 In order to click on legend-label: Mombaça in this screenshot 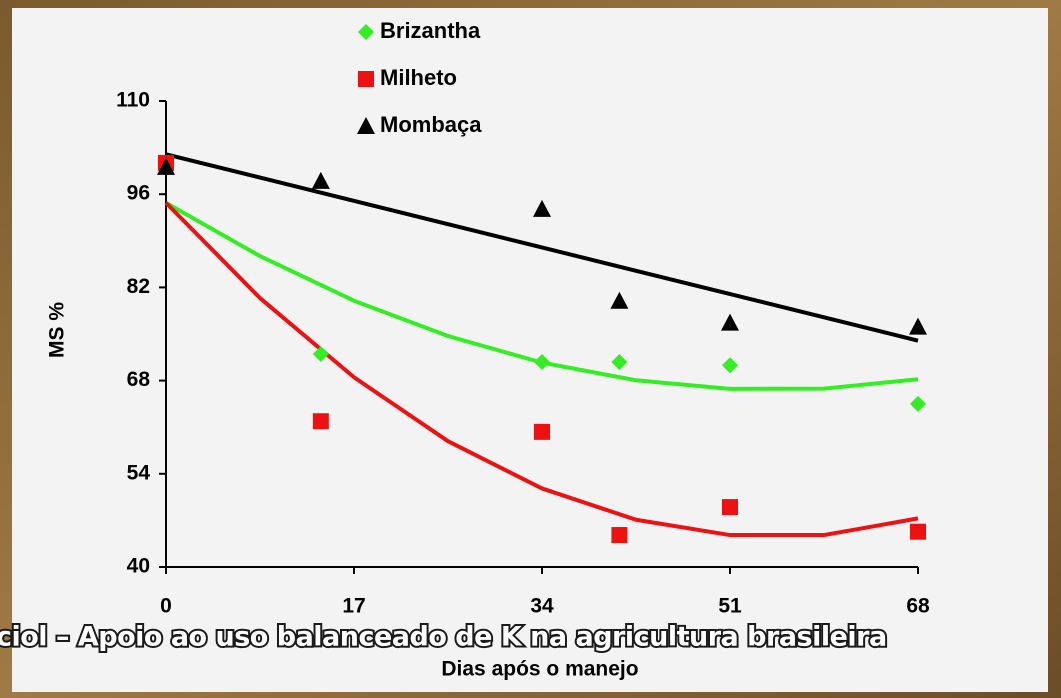, I will do `click(431, 124)`.